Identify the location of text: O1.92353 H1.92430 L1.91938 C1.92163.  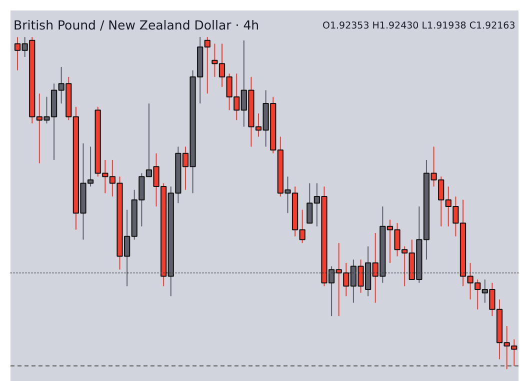
(419, 26).